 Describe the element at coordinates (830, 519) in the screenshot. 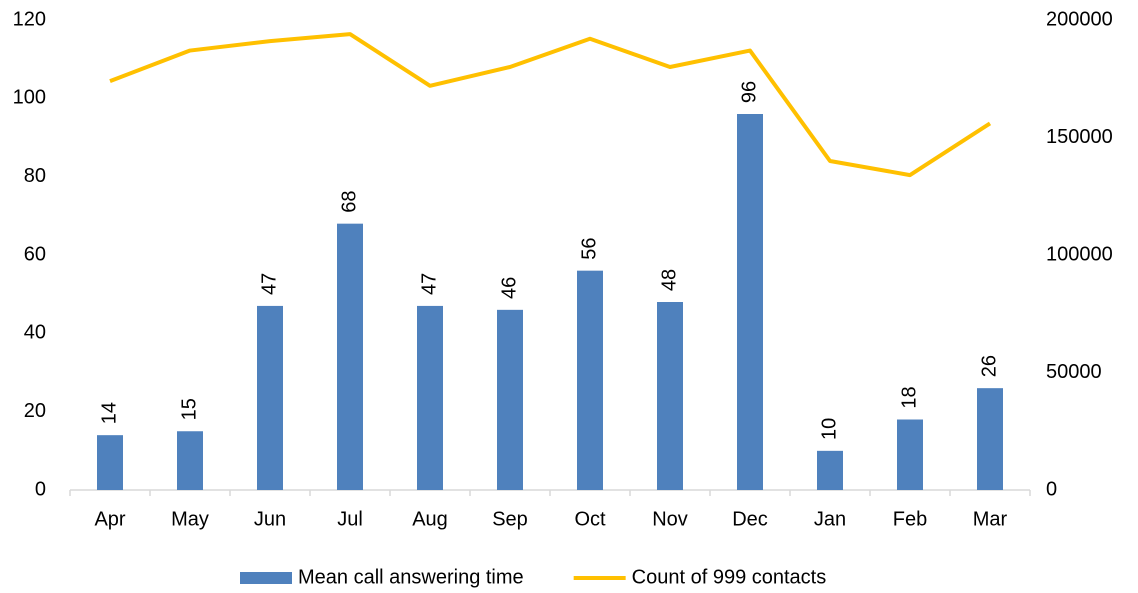

I see `x-tick-label: Jan` at that location.